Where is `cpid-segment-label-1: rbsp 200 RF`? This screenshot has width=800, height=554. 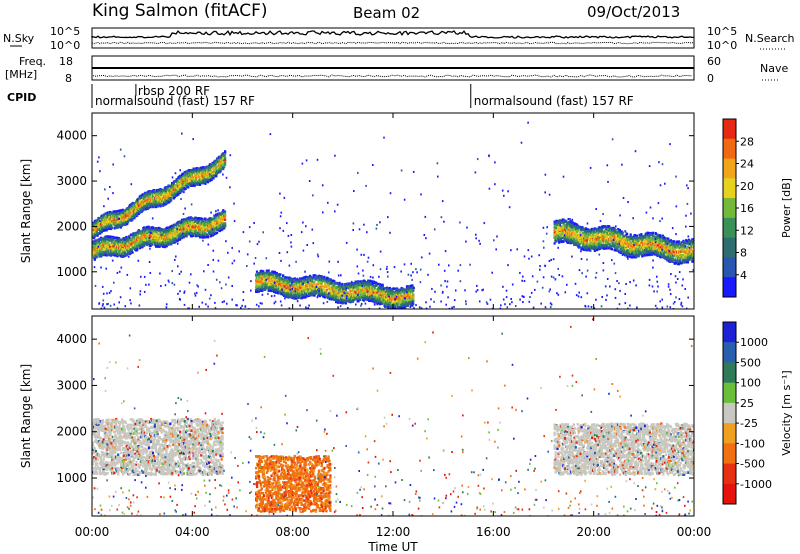
cpid-segment-label-1: rbsp 200 RF is located at coordinates (174, 91).